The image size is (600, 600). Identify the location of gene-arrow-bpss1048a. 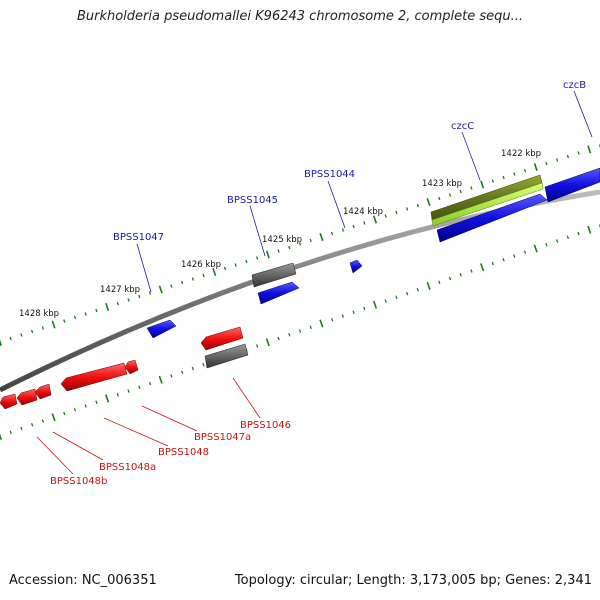
(43, 391).